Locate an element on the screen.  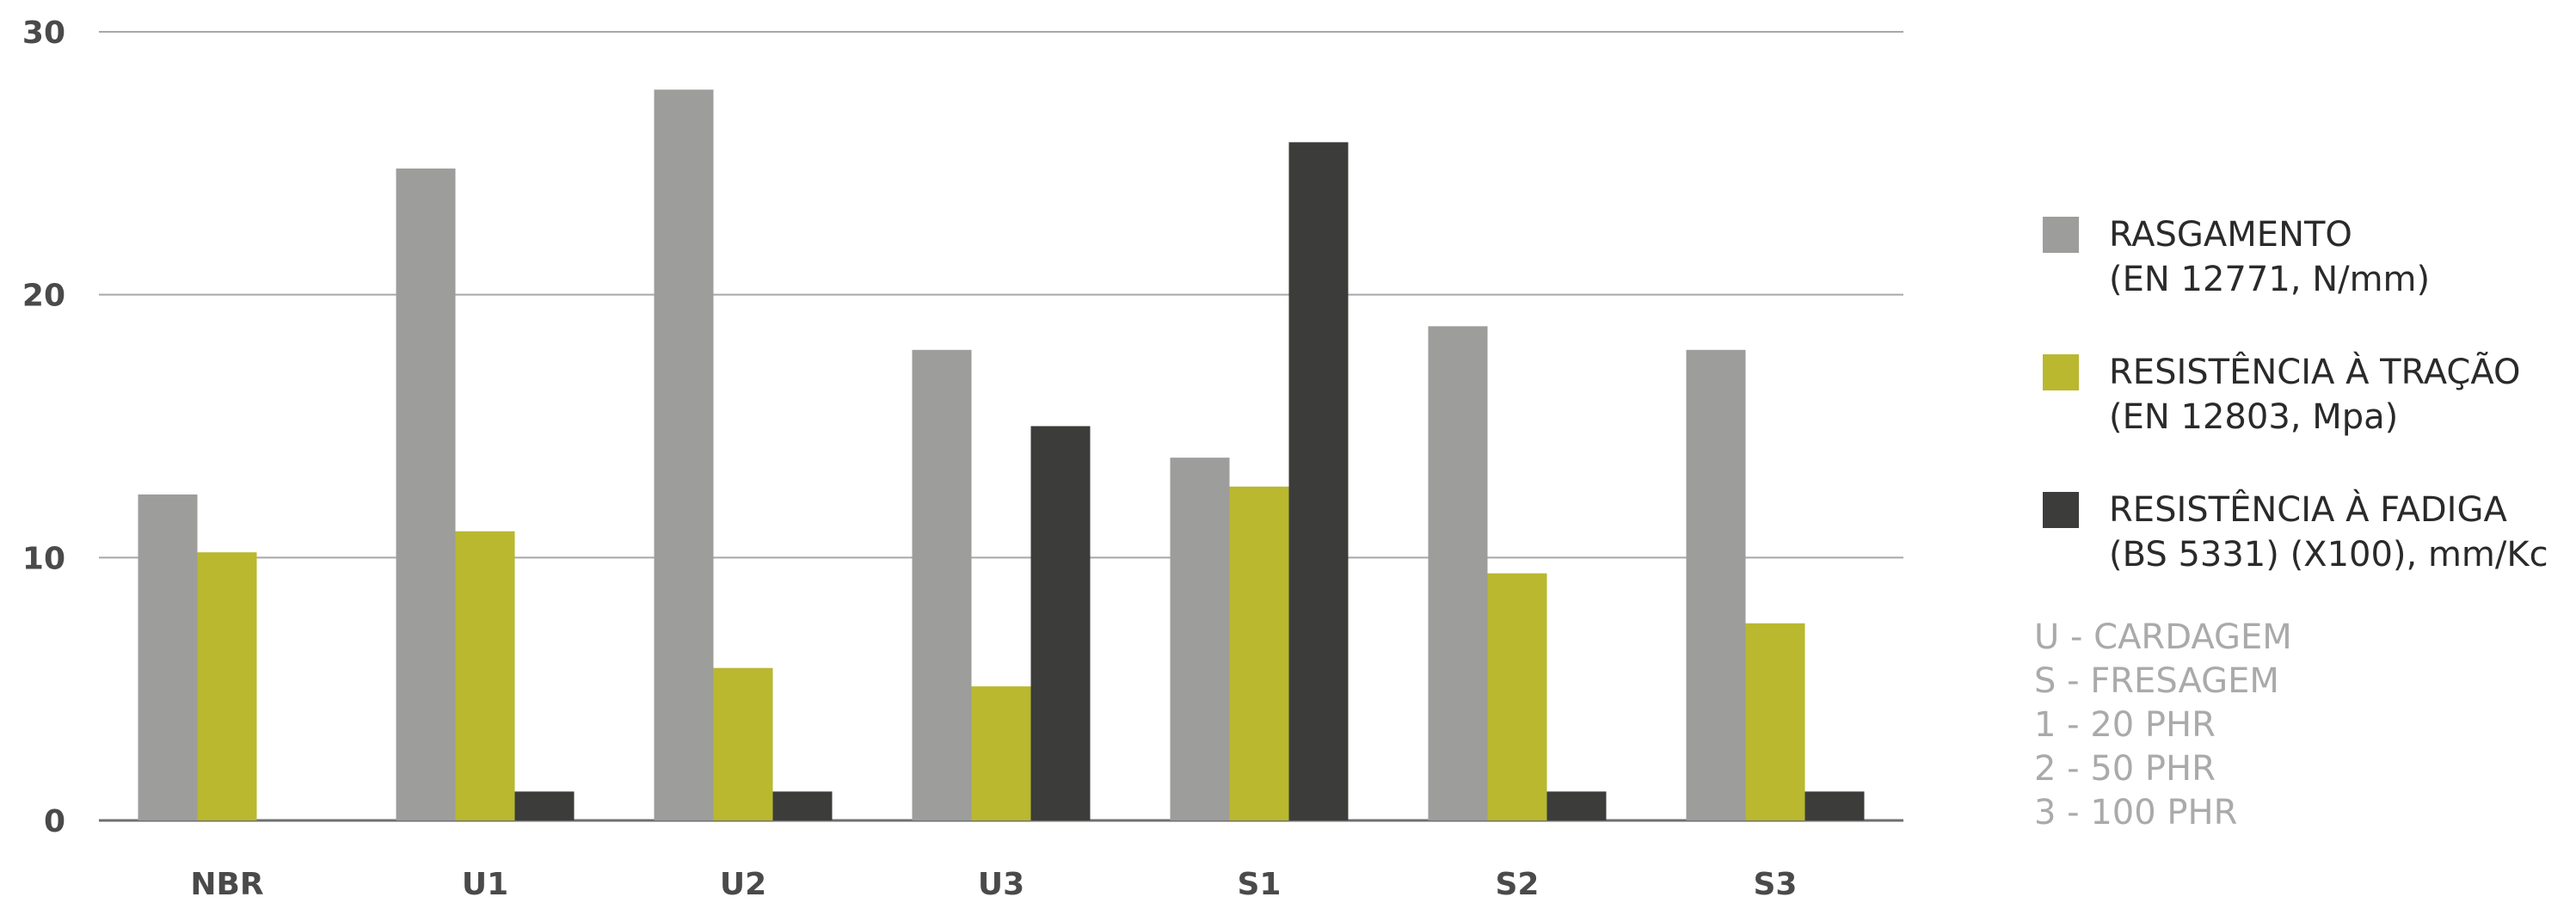
legend-label-3: RESISTÊNCIA À FADIGA is located at coordinates (2308, 509).